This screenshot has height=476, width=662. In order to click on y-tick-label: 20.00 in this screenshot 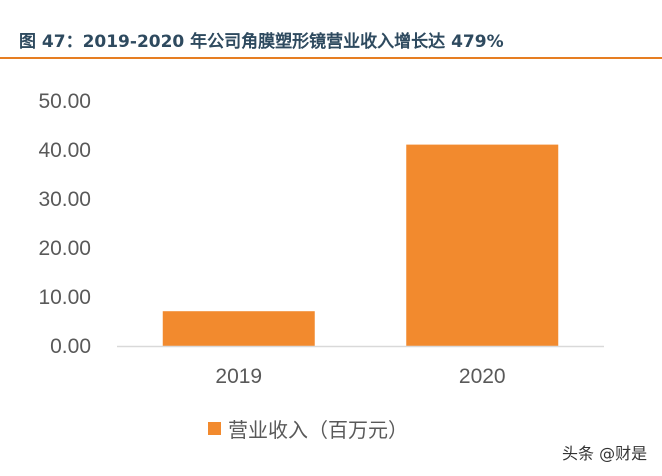, I will do `click(64, 248)`.